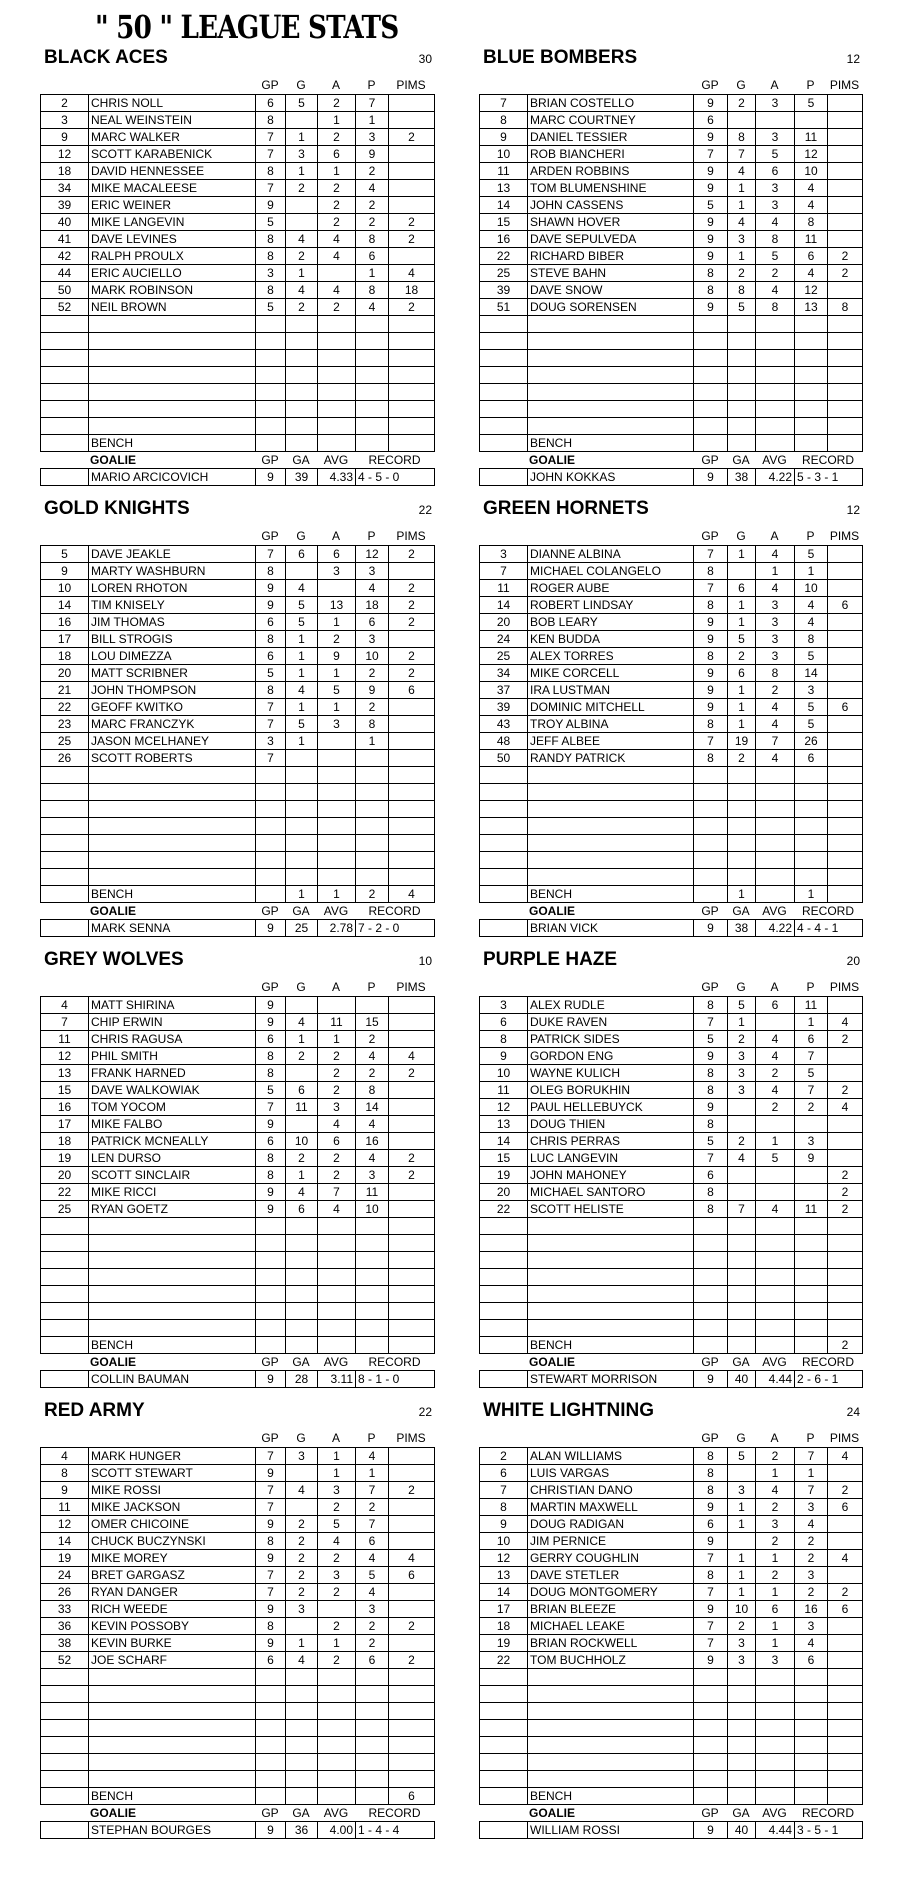 This screenshot has height=1882, width=903. I want to click on player-p: 13, so click(811, 307).